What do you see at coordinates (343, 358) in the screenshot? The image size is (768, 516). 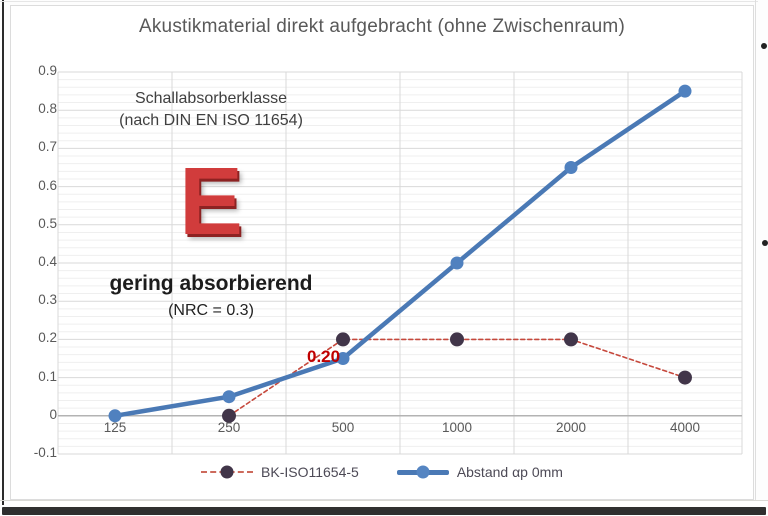 I see `marker-abstand-αp-0mm-500` at bounding box center [343, 358].